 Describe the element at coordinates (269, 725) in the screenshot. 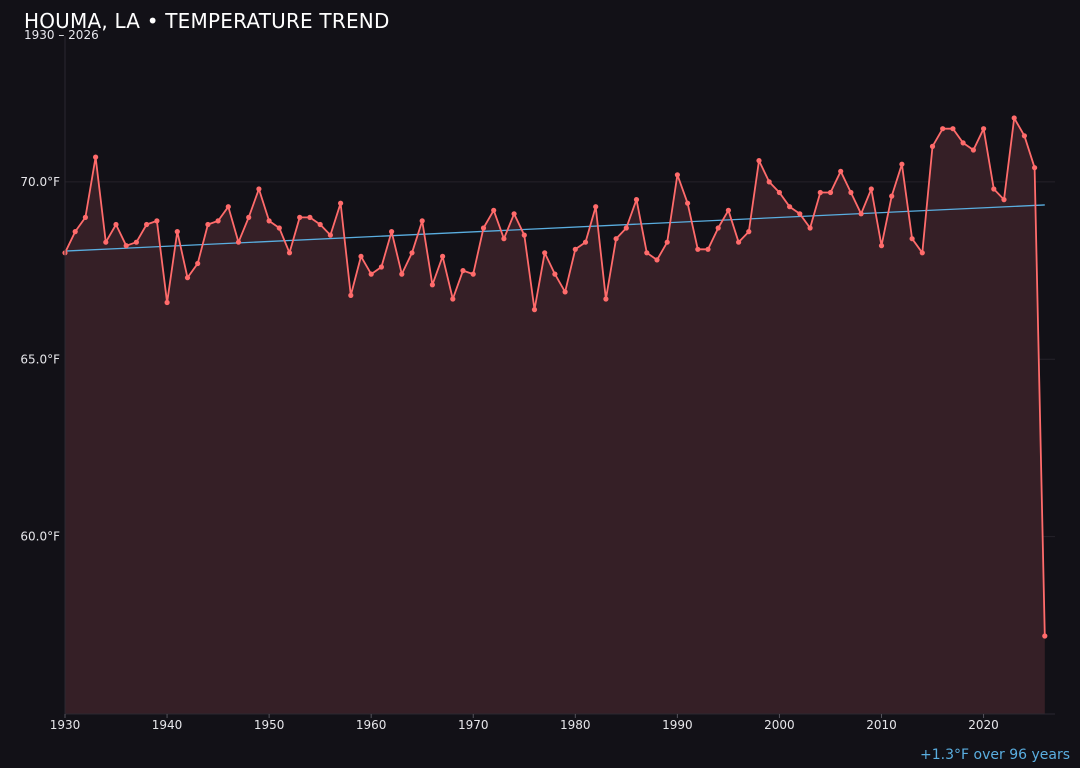

I see `x-tick-label: 1950` at that location.